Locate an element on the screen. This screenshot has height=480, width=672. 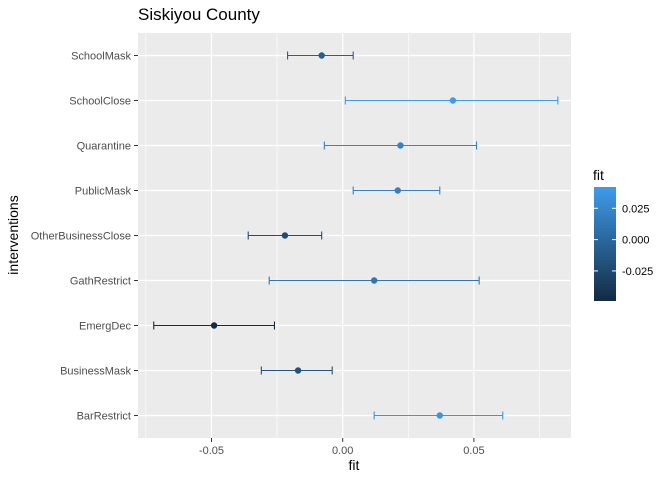
legend-ticks: 0.025 0.000 -0.025 is located at coordinates (623, 240).